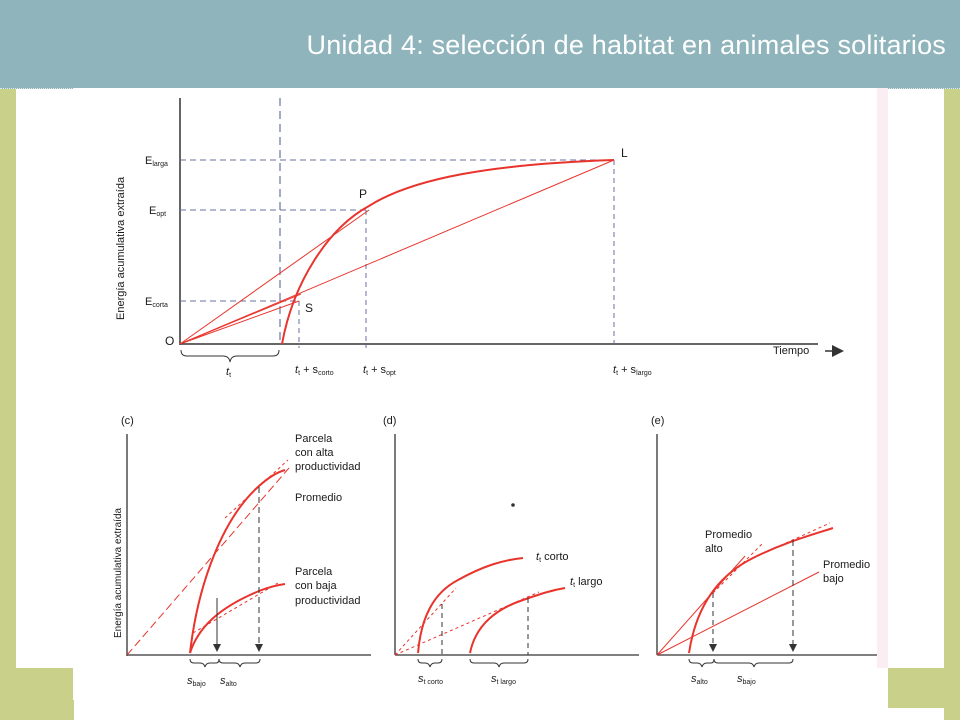 The width and height of the screenshot is (960, 720). I want to click on xtick-largo: tt + slargo, so click(632, 370).